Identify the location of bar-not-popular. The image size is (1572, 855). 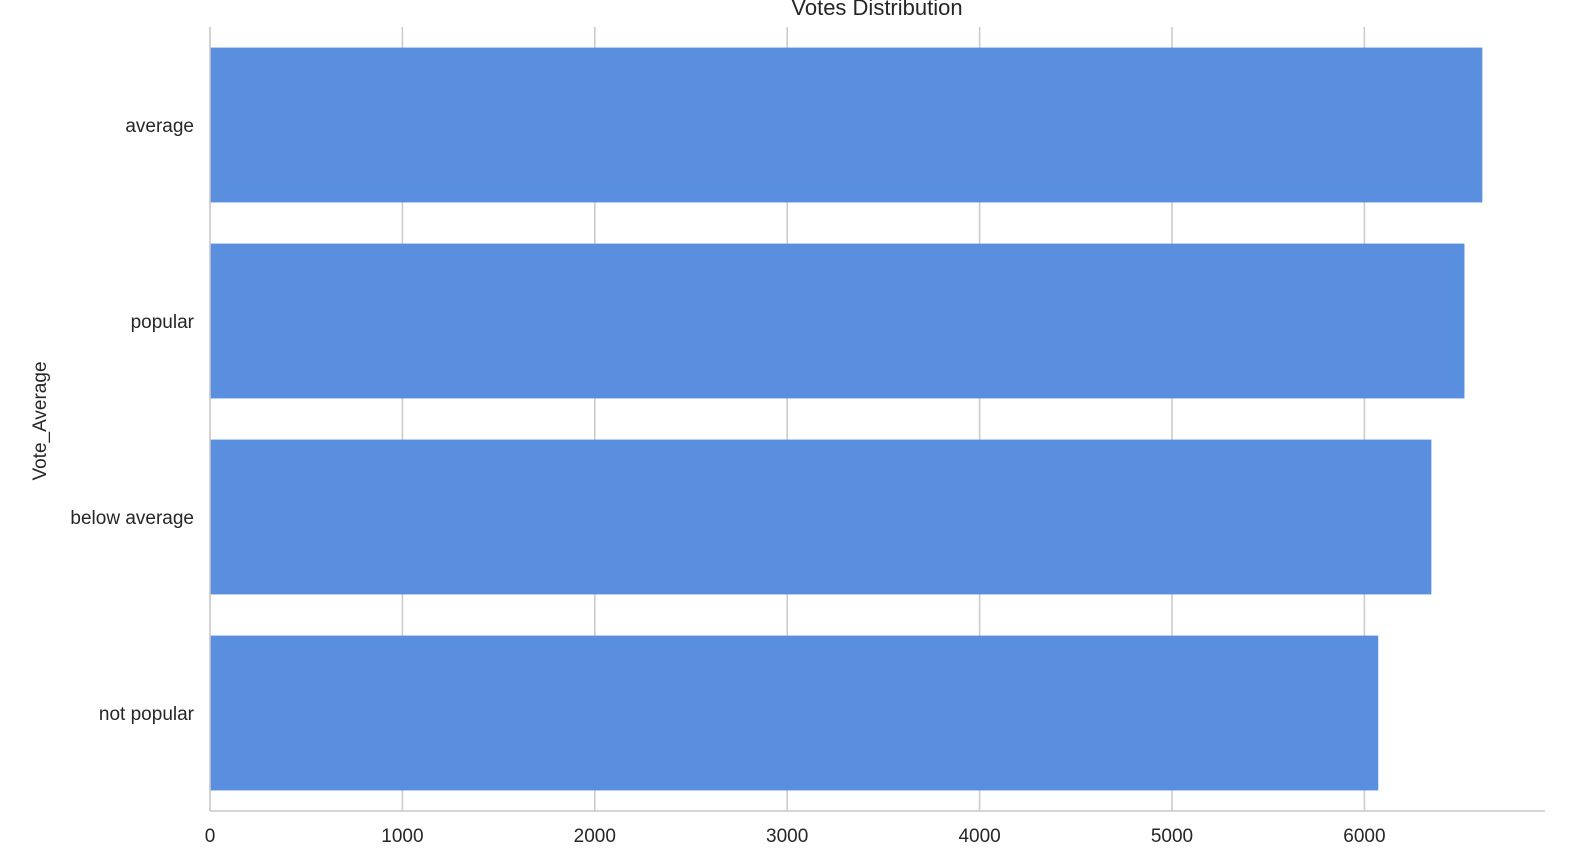
(794, 713).